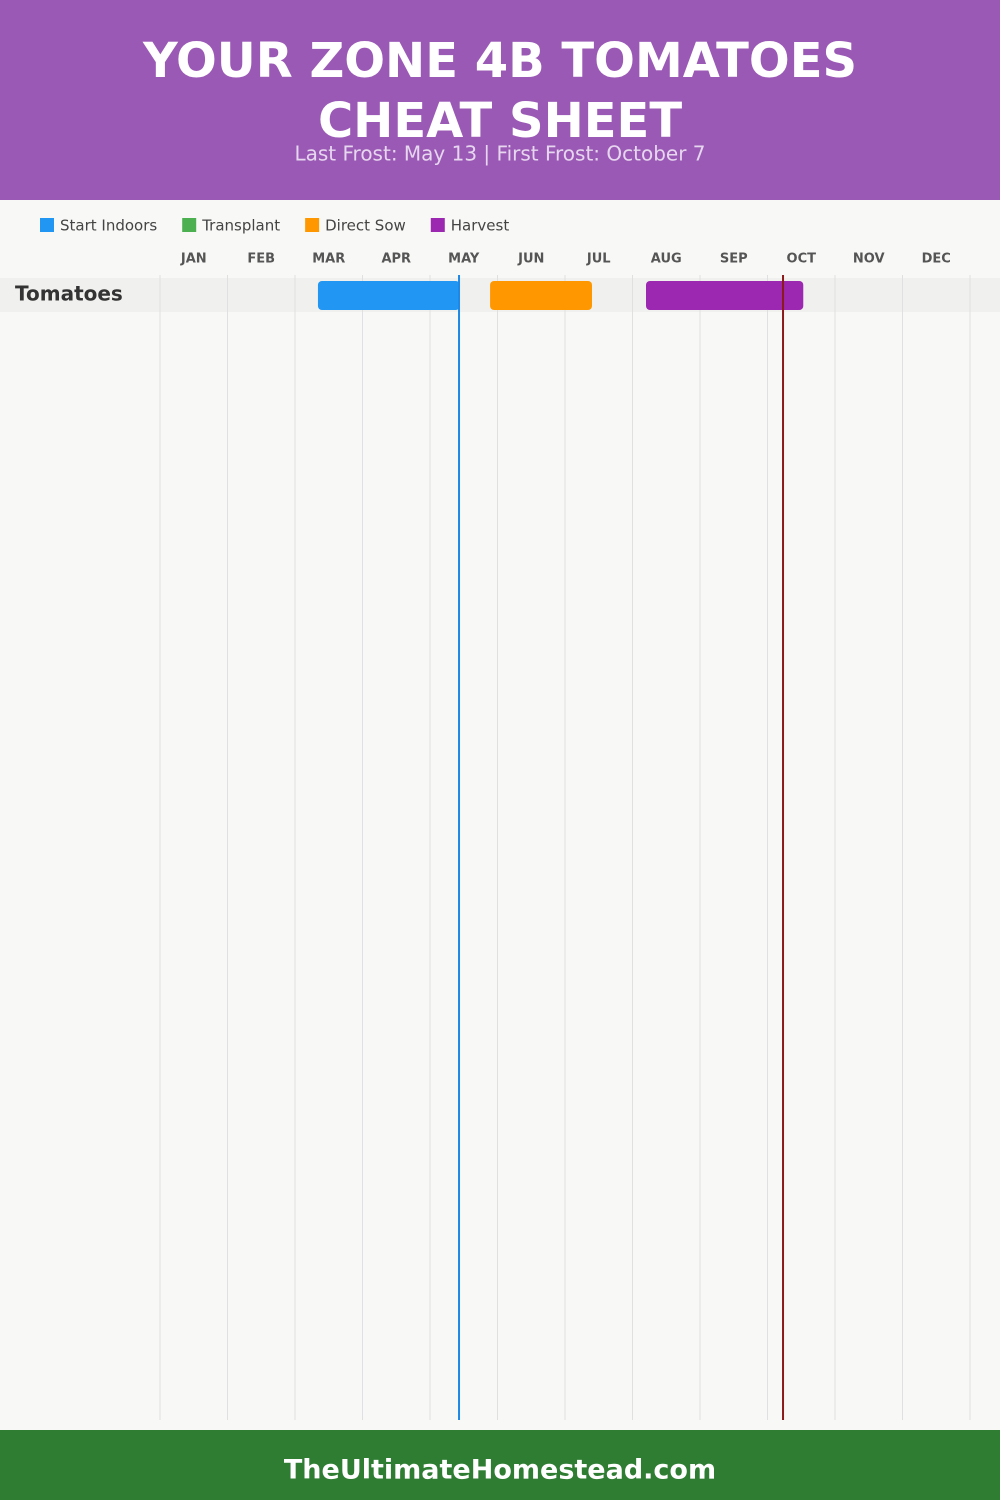 Image resolution: width=1000 pixels, height=1500 pixels. Describe the element at coordinates (500, 1470) in the screenshot. I see `footer-text: TheUltimateHomestead.com` at that location.